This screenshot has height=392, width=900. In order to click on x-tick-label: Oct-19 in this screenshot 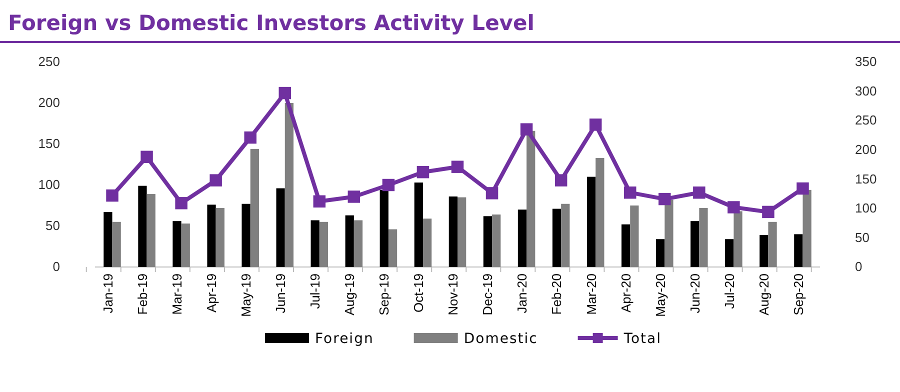, I will do `click(418, 293)`.